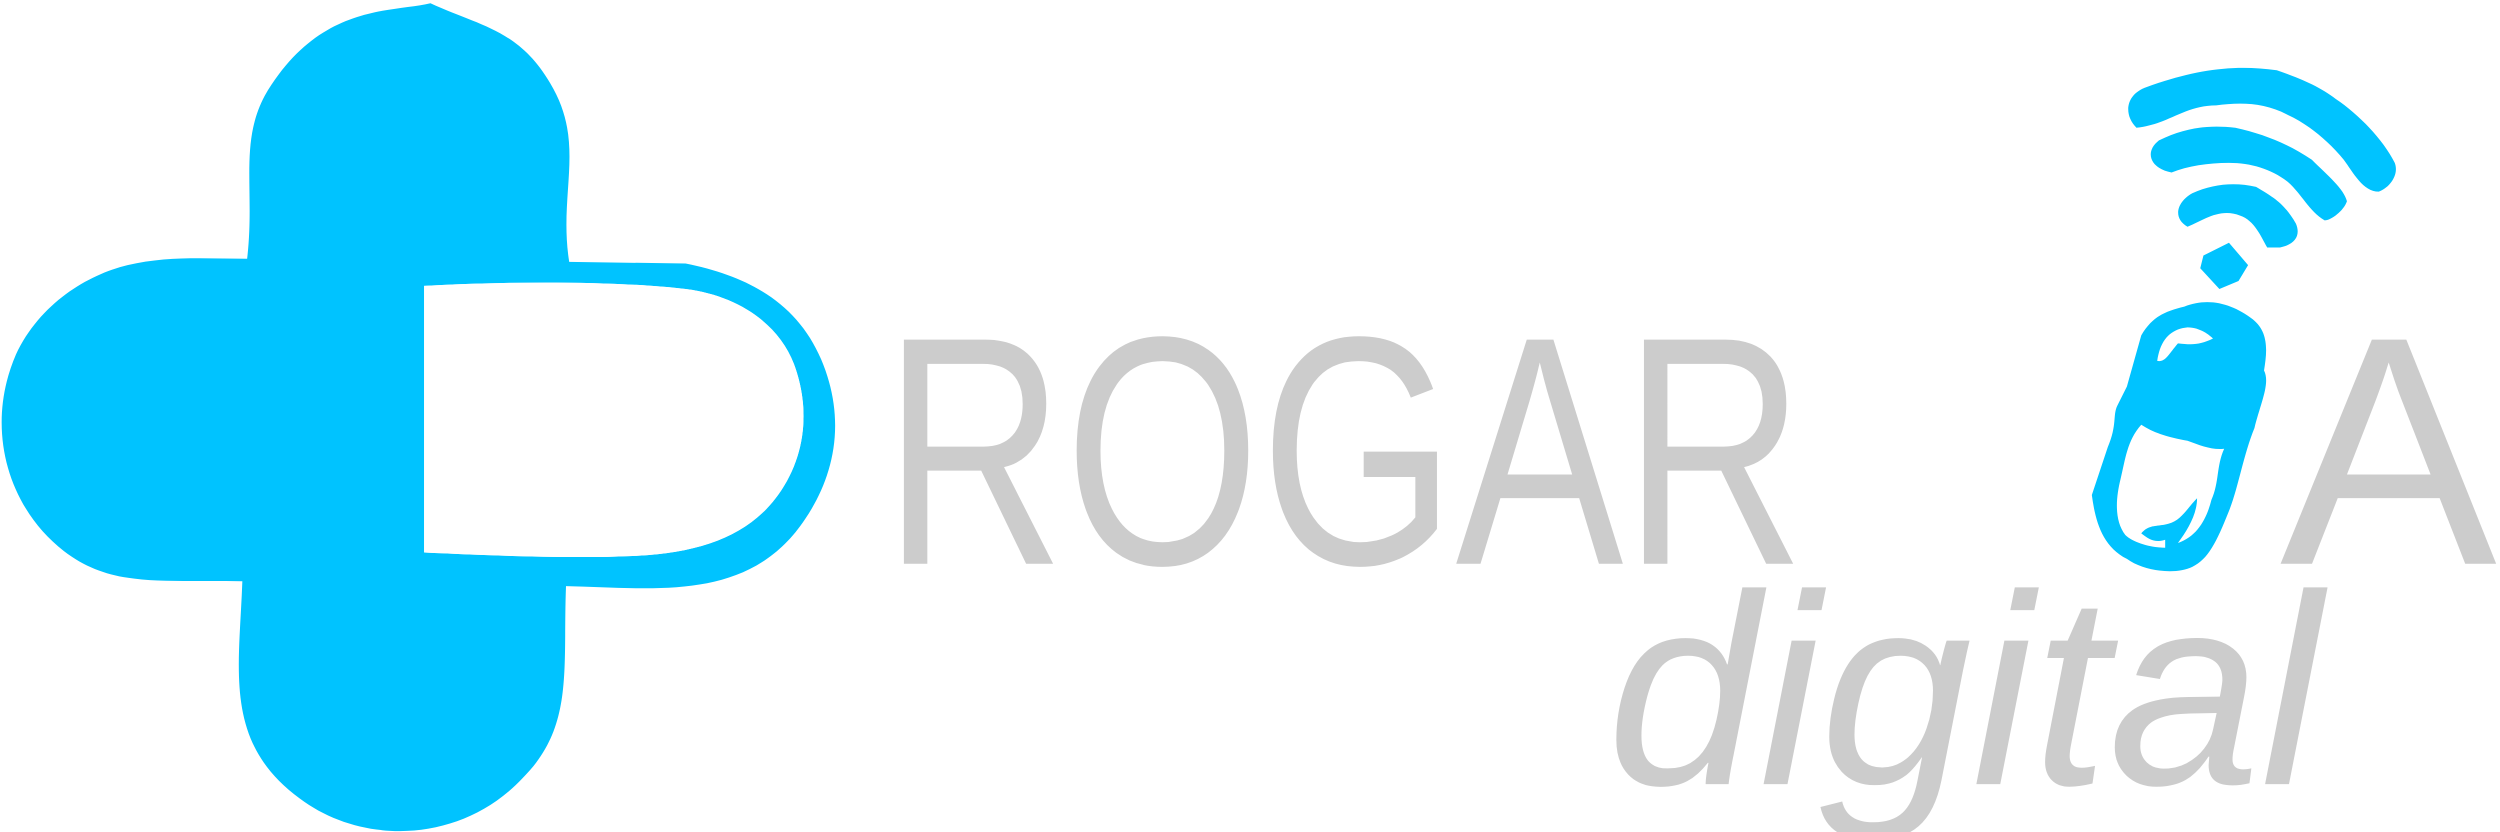 Image resolution: width=2500 pixels, height=832 pixels. What do you see at coordinates (2179, 407) in the screenshot?
I see `pill-capsule-icon` at bounding box center [2179, 407].